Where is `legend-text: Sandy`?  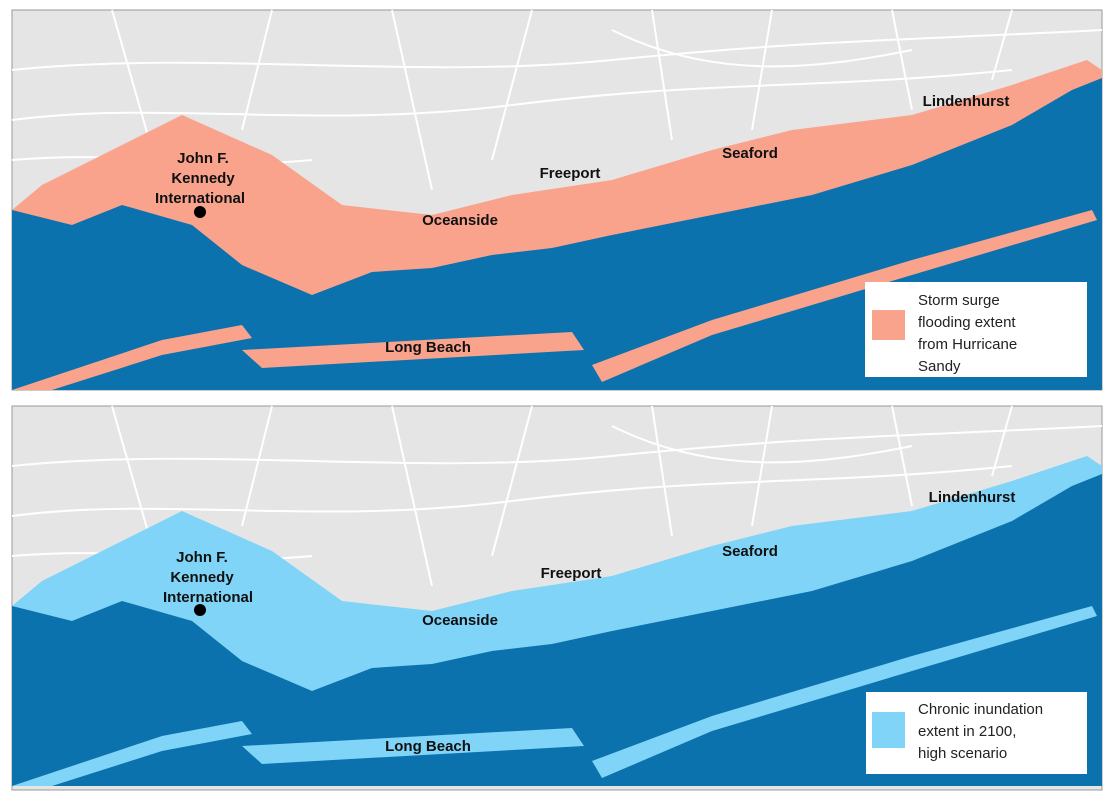 legend-text: Sandy is located at coordinates (939, 366).